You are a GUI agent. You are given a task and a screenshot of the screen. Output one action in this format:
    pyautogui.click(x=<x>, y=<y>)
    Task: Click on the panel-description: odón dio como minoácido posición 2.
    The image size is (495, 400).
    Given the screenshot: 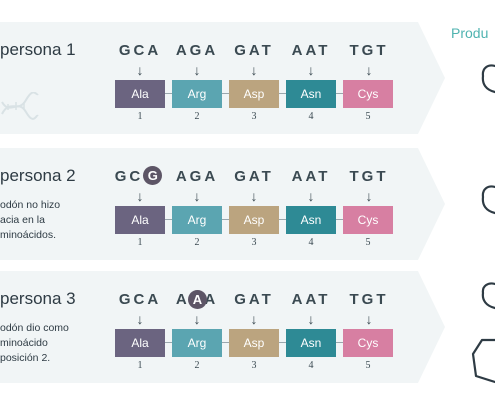 What is the action you would take?
    pyautogui.click(x=34, y=343)
    